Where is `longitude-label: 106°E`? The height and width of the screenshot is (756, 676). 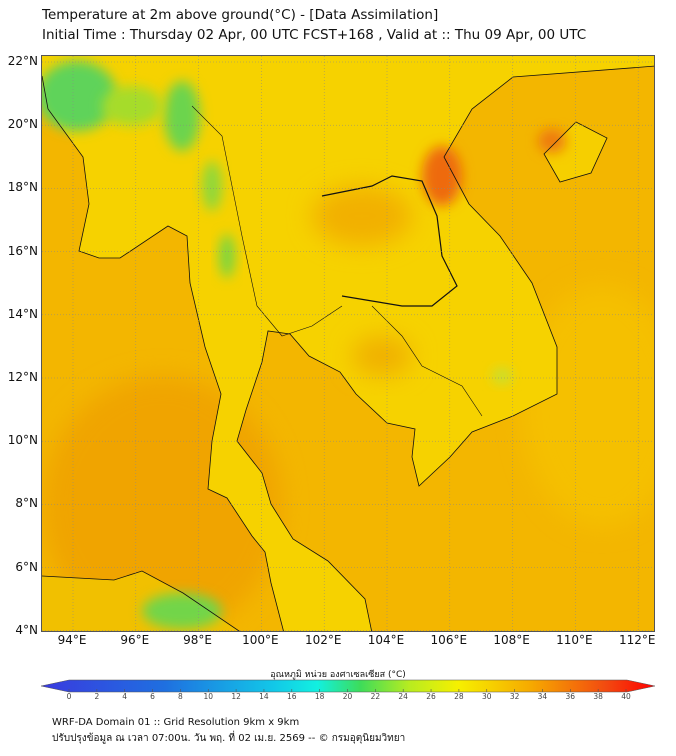 longitude-label: 106°E is located at coordinates (449, 640).